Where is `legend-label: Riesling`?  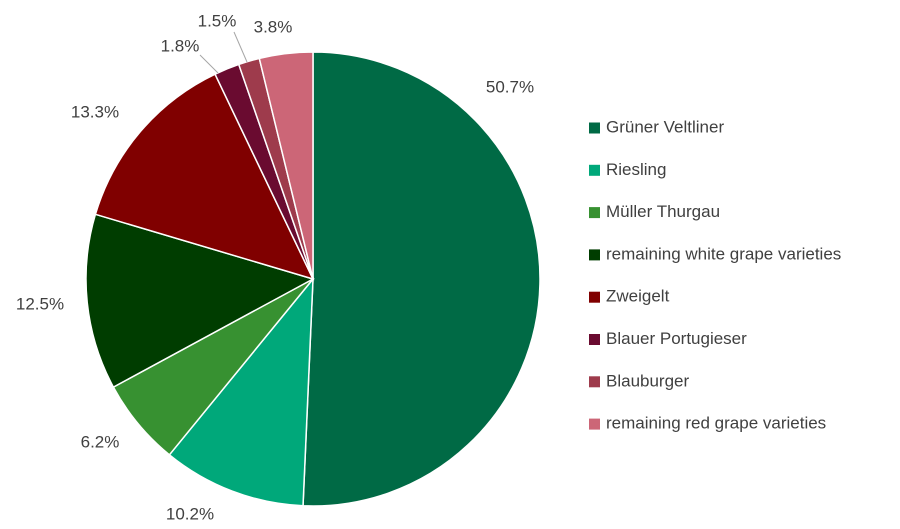 legend-label: Riesling is located at coordinates (636, 169).